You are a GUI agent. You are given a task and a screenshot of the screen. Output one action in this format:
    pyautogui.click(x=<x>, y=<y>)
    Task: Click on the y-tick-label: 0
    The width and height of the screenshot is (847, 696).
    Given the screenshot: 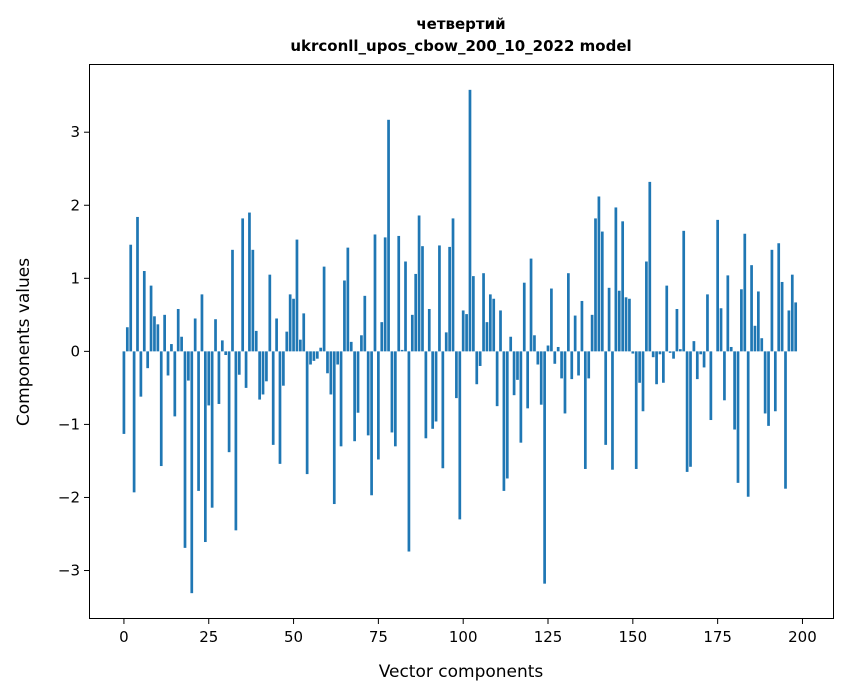 What is the action you would take?
    pyautogui.click(x=75, y=351)
    